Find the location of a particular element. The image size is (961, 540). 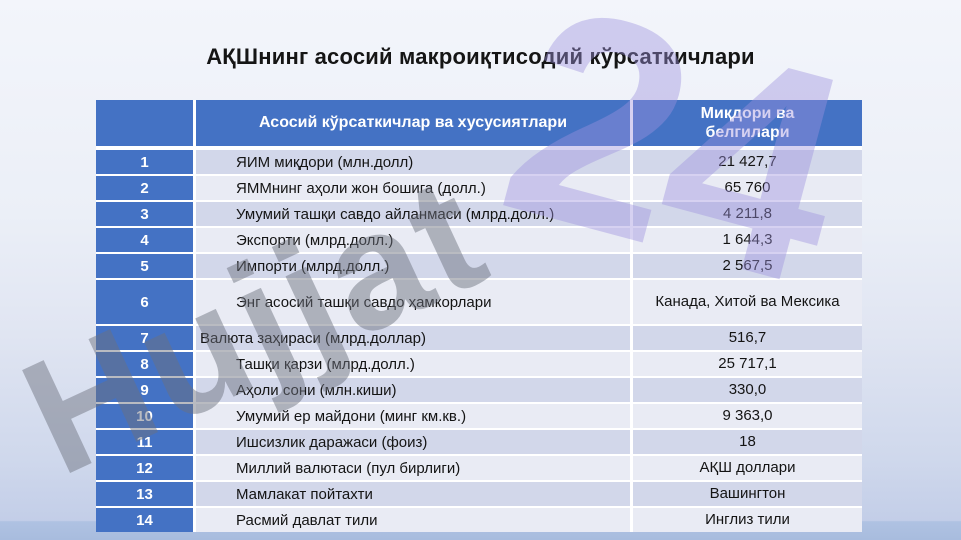

row-number-cell: 13 is located at coordinates (144, 494).